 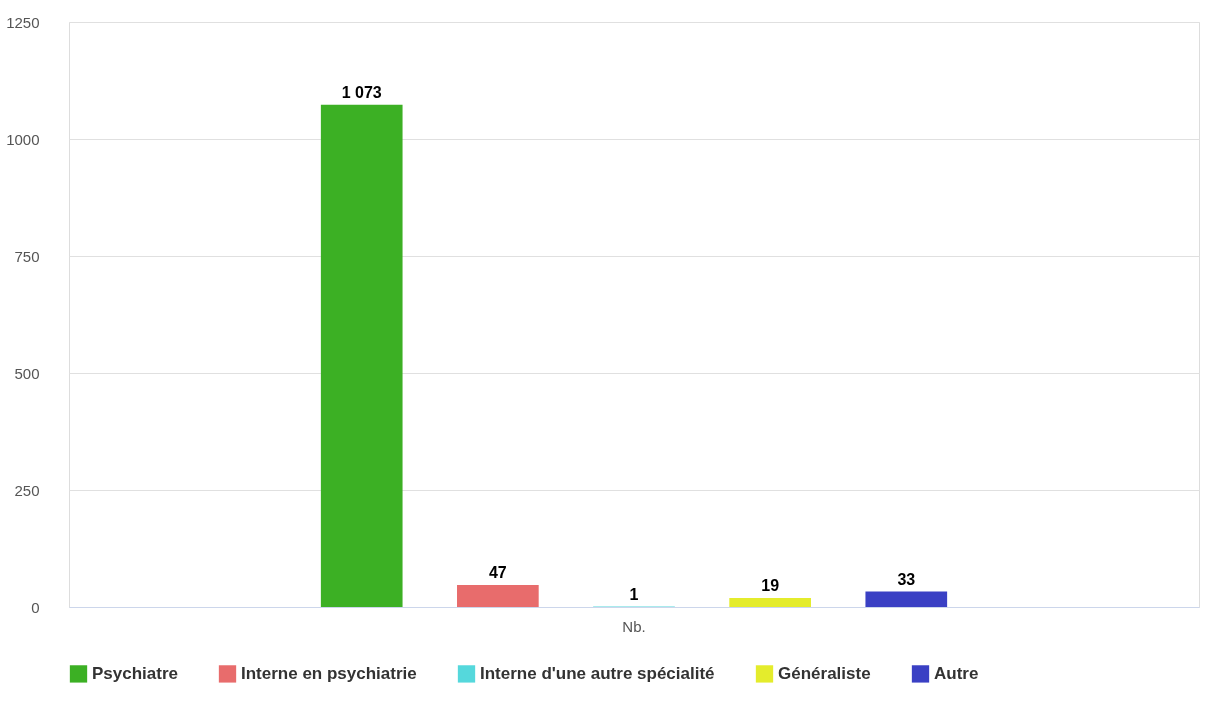 What do you see at coordinates (27, 490) in the screenshot?
I see `y-tick-label: 250` at bounding box center [27, 490].